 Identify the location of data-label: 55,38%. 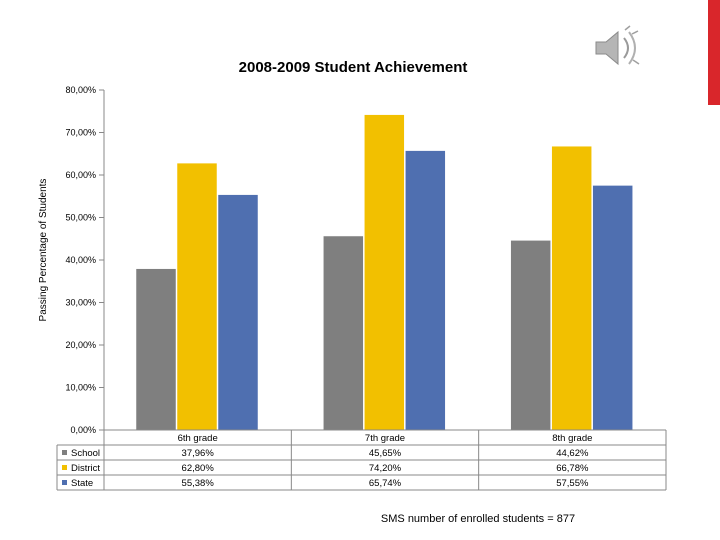
(198, 483).